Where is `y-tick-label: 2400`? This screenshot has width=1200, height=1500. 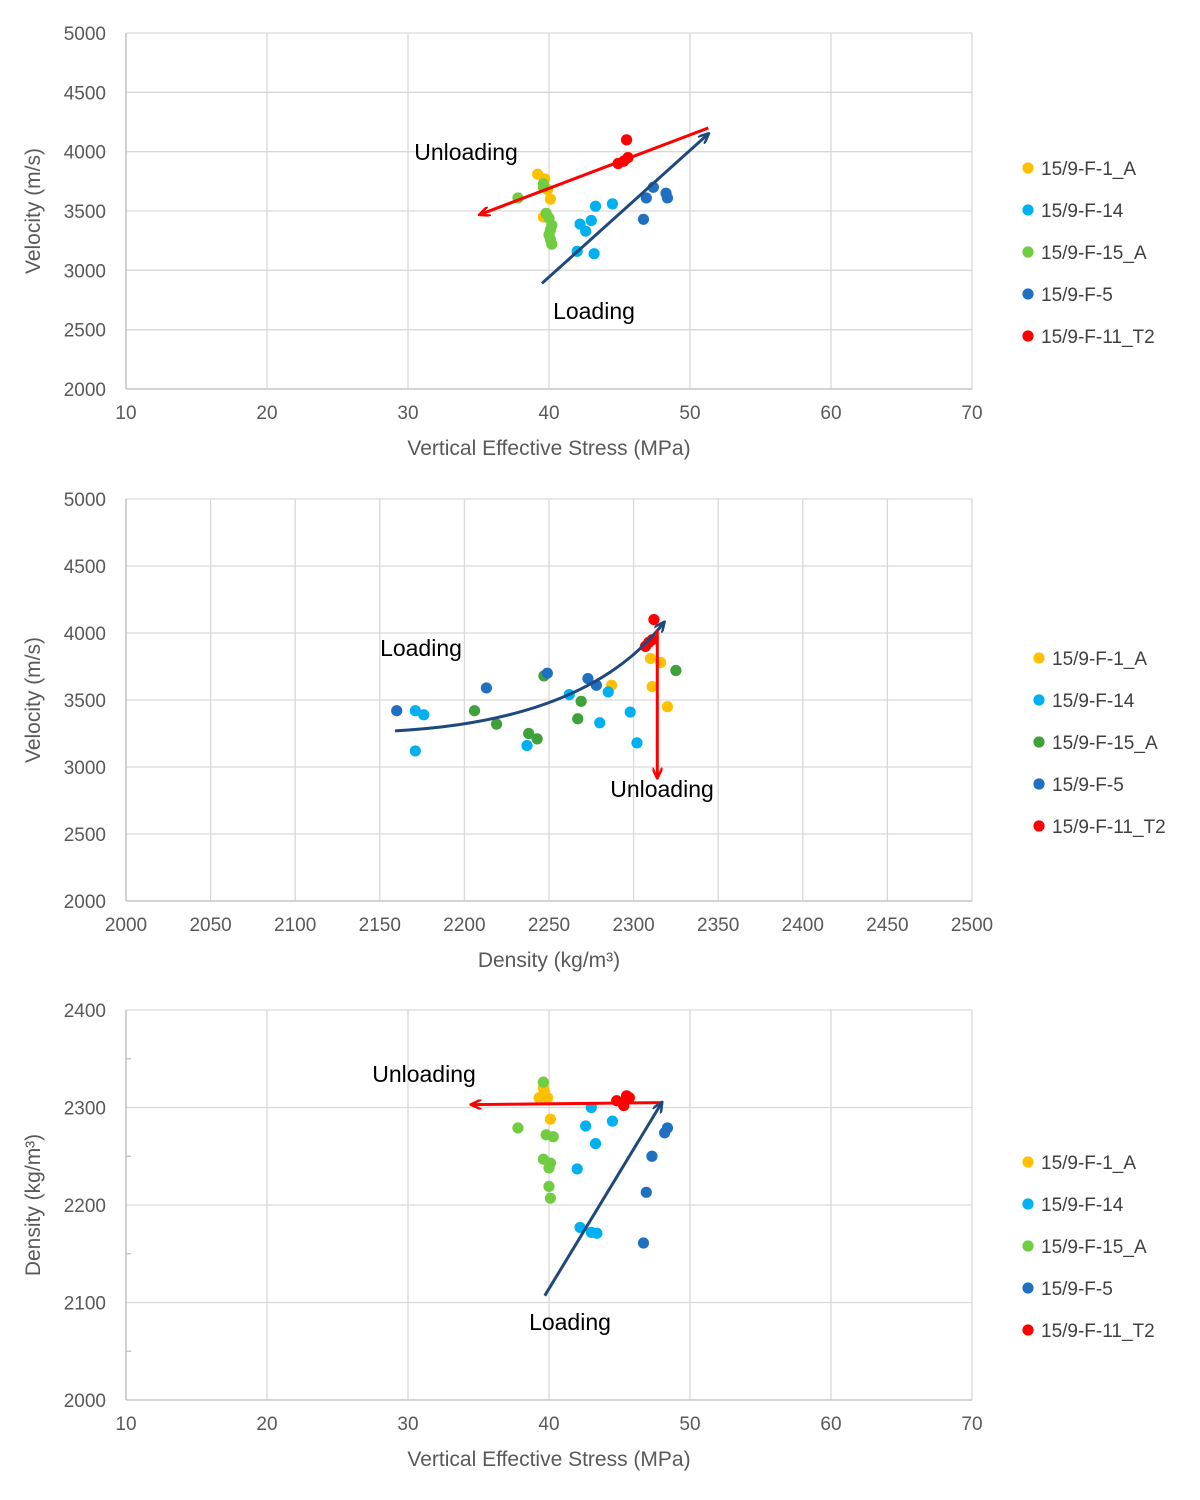 y-tick-label: 2400 is located at coordinates (85, 1011).